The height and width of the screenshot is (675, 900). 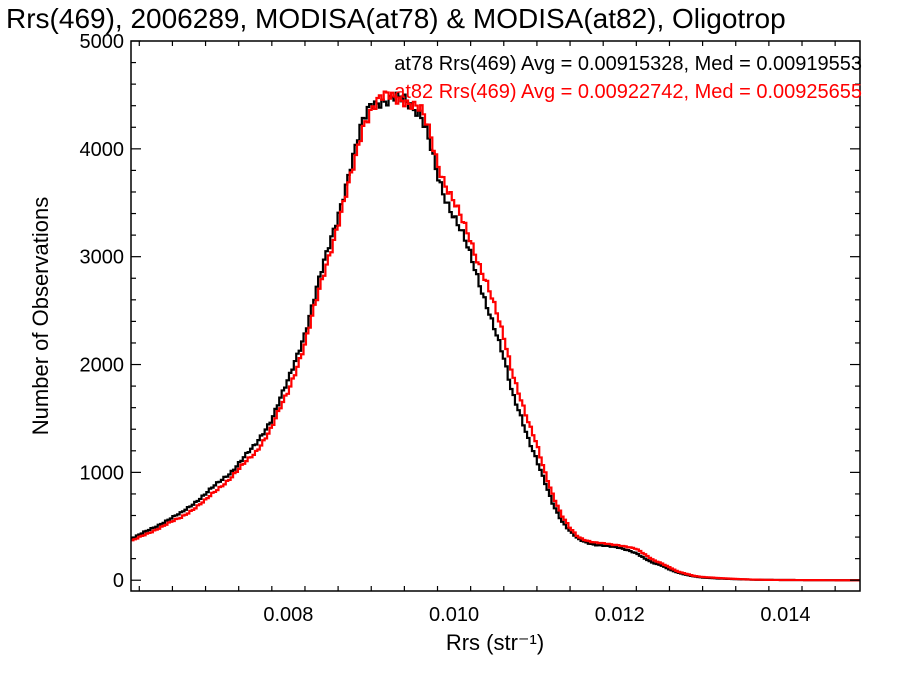 What do you see at coordinates (785, 615) in the screenshot?
I see `x-tick-label: 0.014` at bounding box center [785, 615].